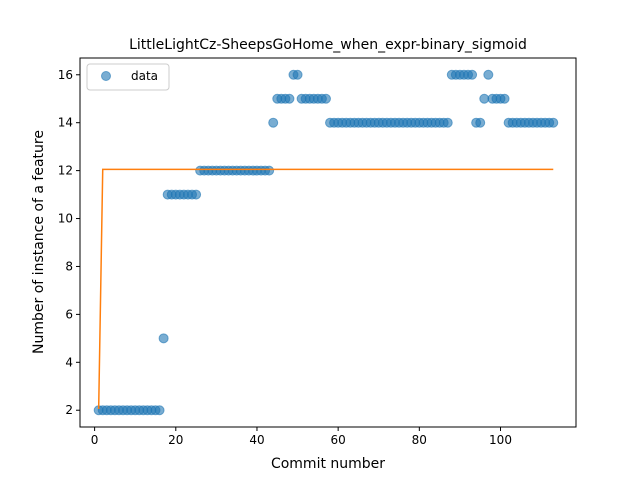  What do you see at coordinates (65, 219) in the screenshot?
I see `y-tick-label: 10` at bounding box center [65, 219].